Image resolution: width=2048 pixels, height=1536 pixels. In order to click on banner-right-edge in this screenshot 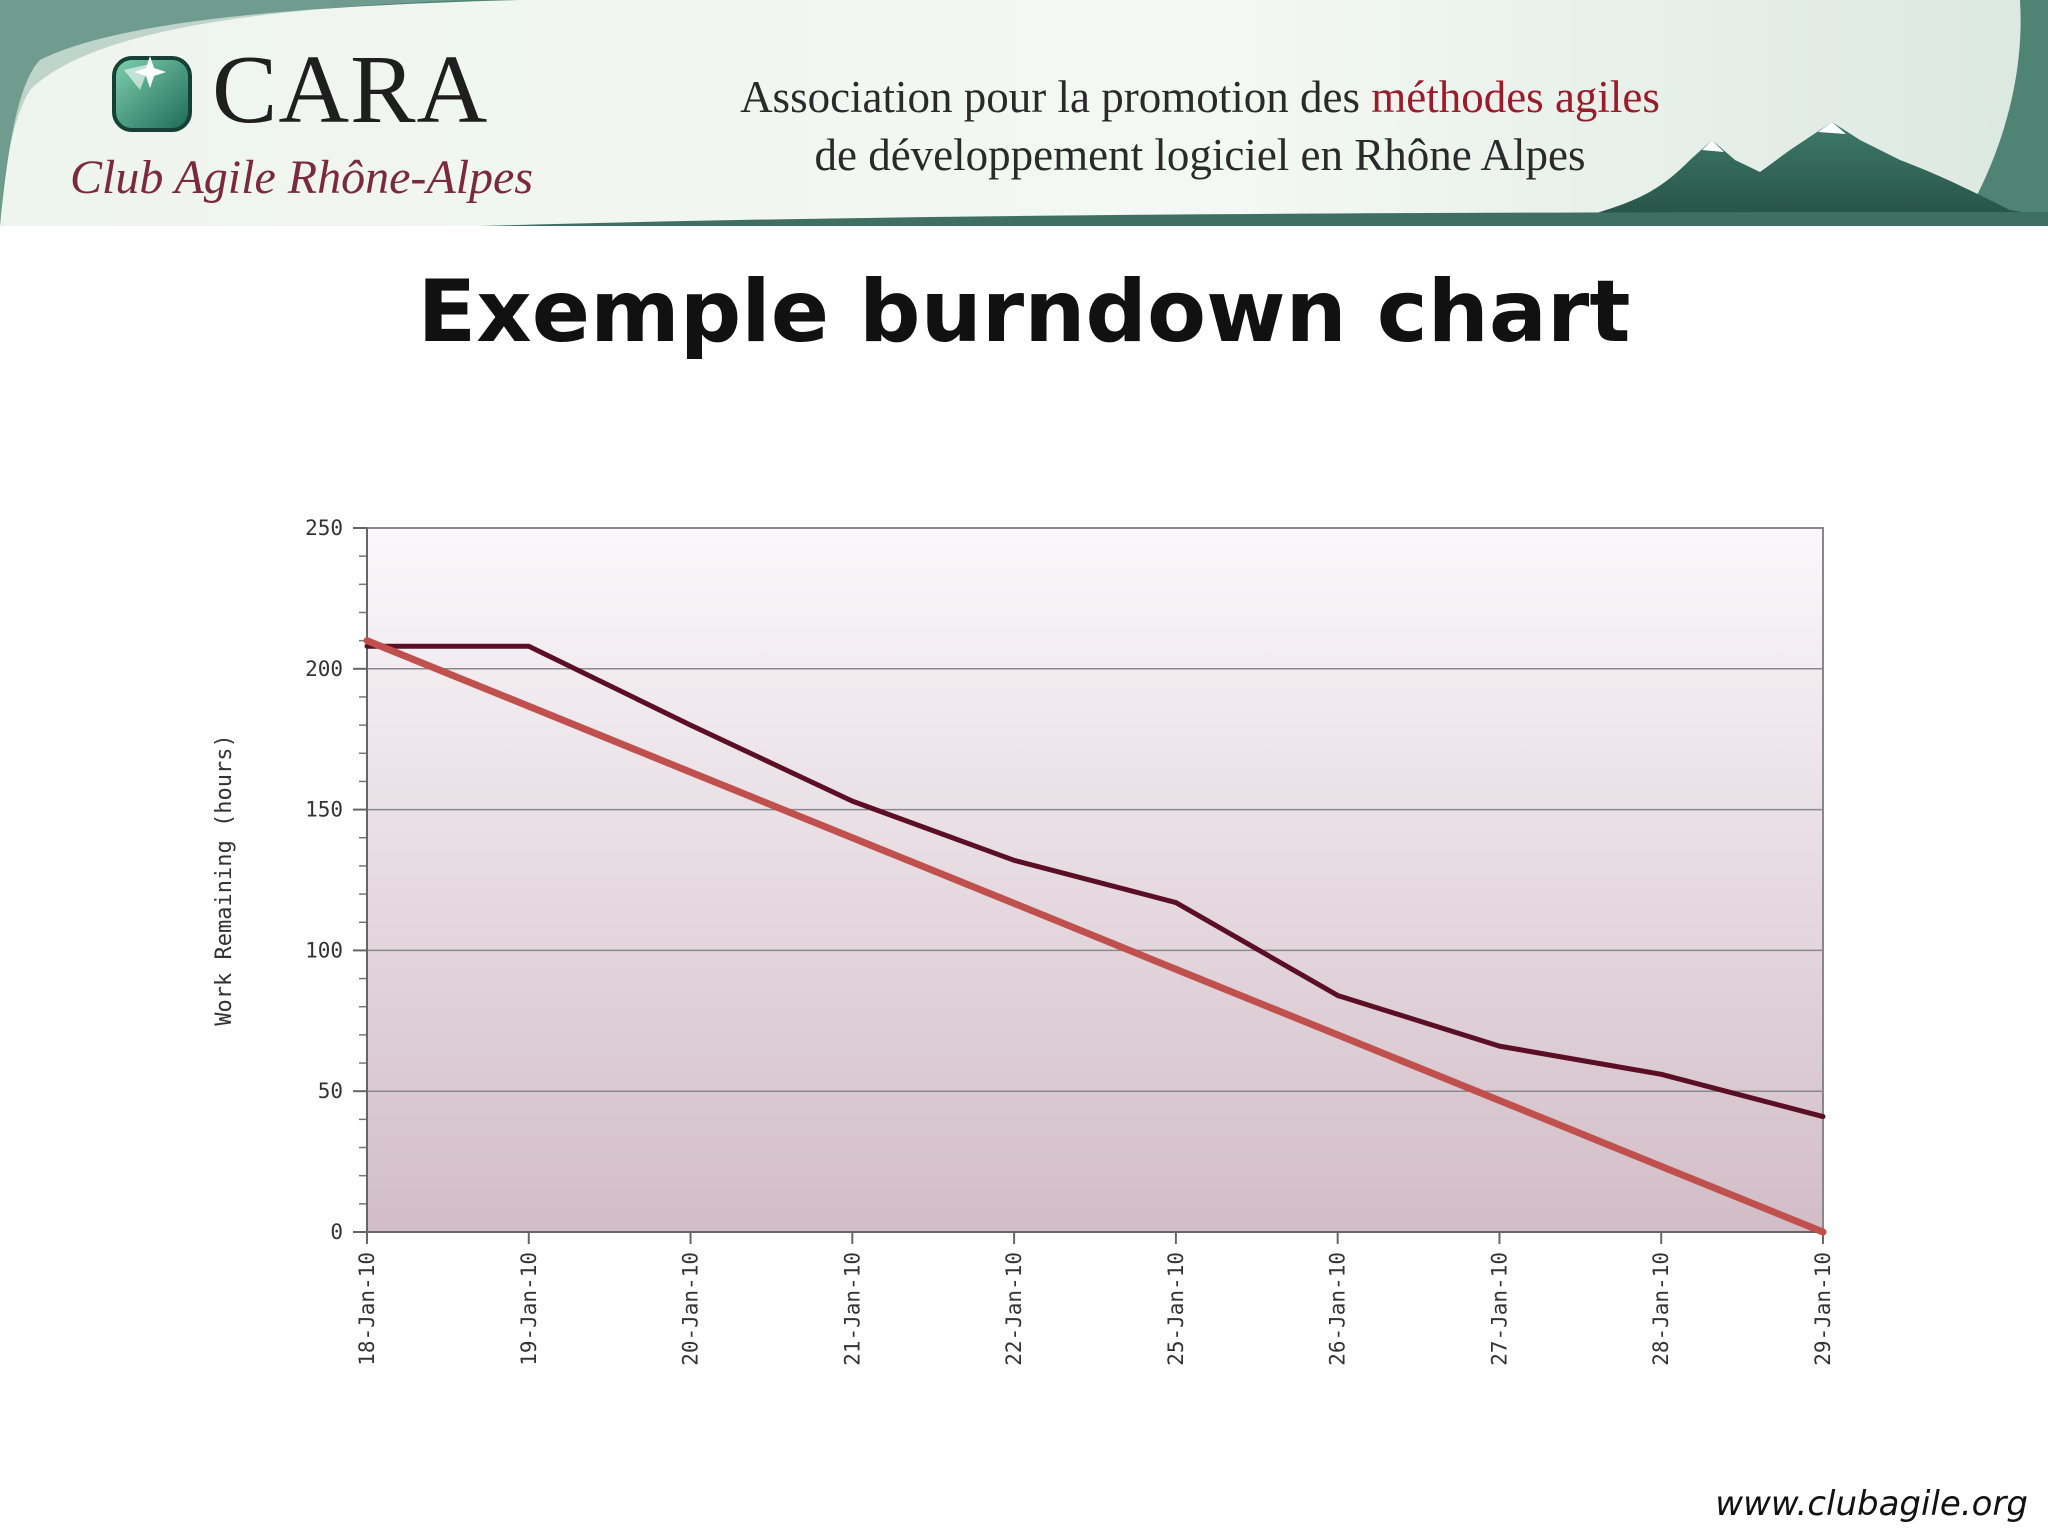, I will do `click(2004, 113)`.